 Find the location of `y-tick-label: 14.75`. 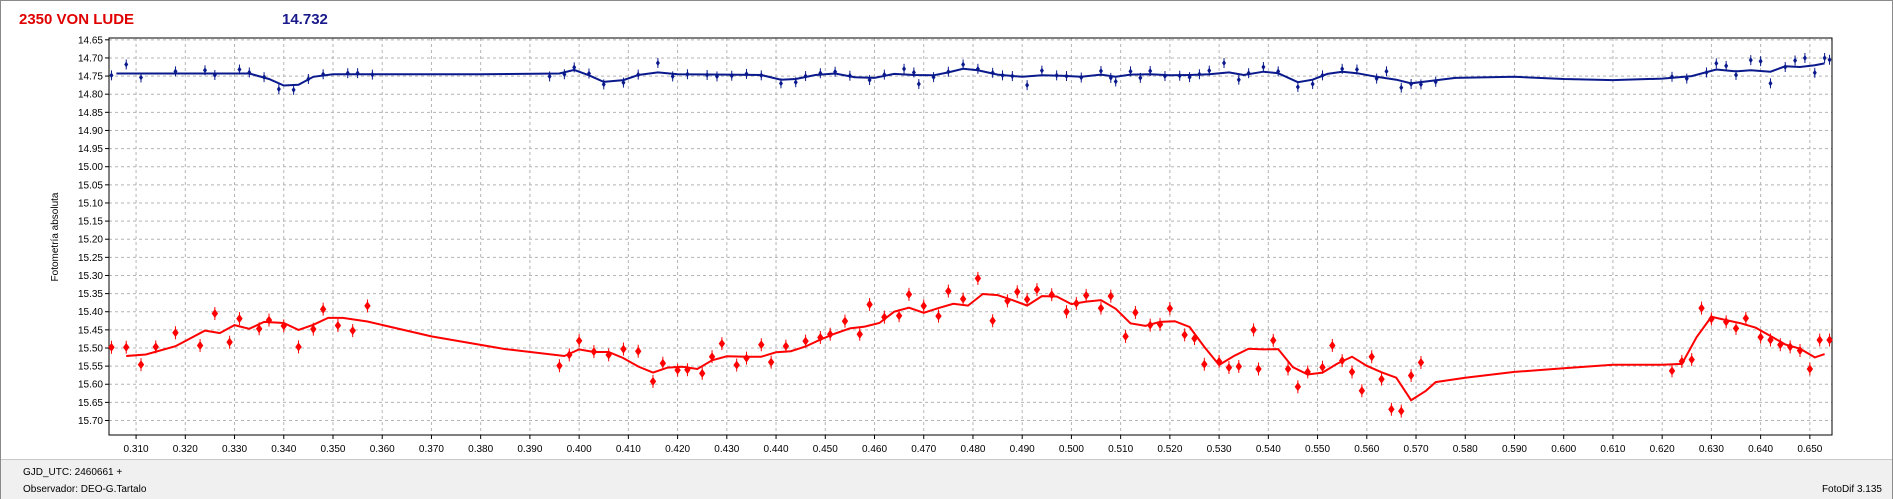

y-tick-label: 14.75 is located at coordinates (90, 77).